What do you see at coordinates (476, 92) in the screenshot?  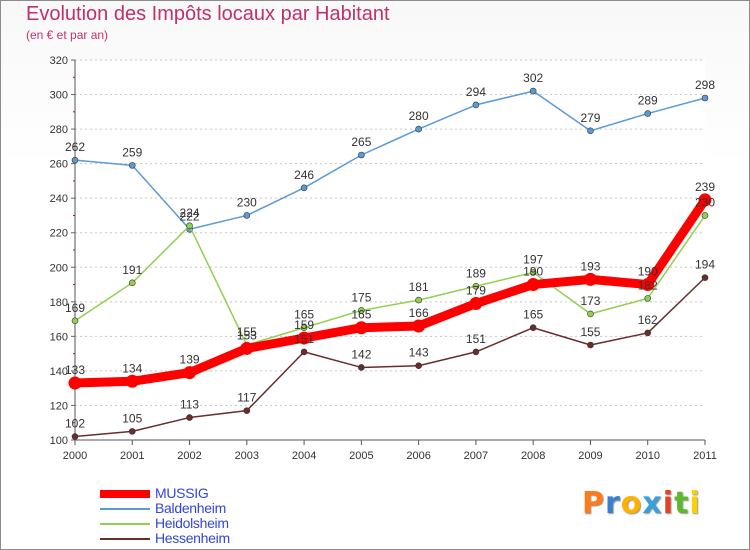 I see `data-label: 294` at bounding box center [476, 92].